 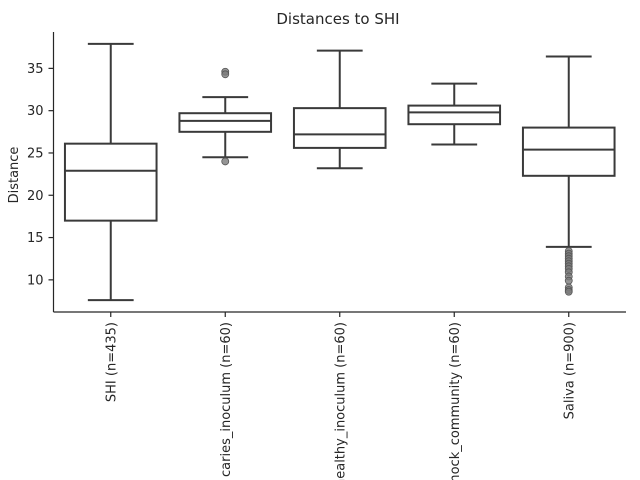 I want to click on x-tick-label: SHI (n=435), so click(x=111, y=362).